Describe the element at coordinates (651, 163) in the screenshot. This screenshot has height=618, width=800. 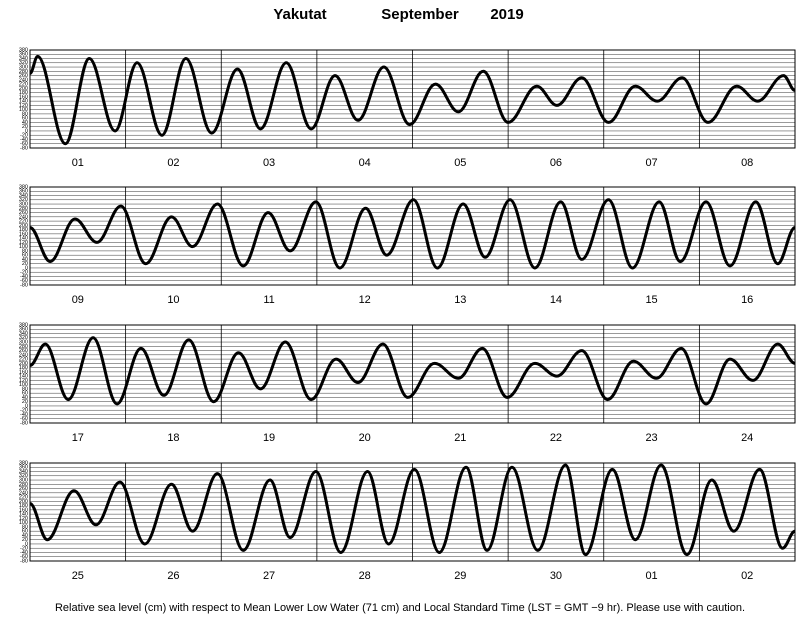
I see `day-label: 07` at that location.